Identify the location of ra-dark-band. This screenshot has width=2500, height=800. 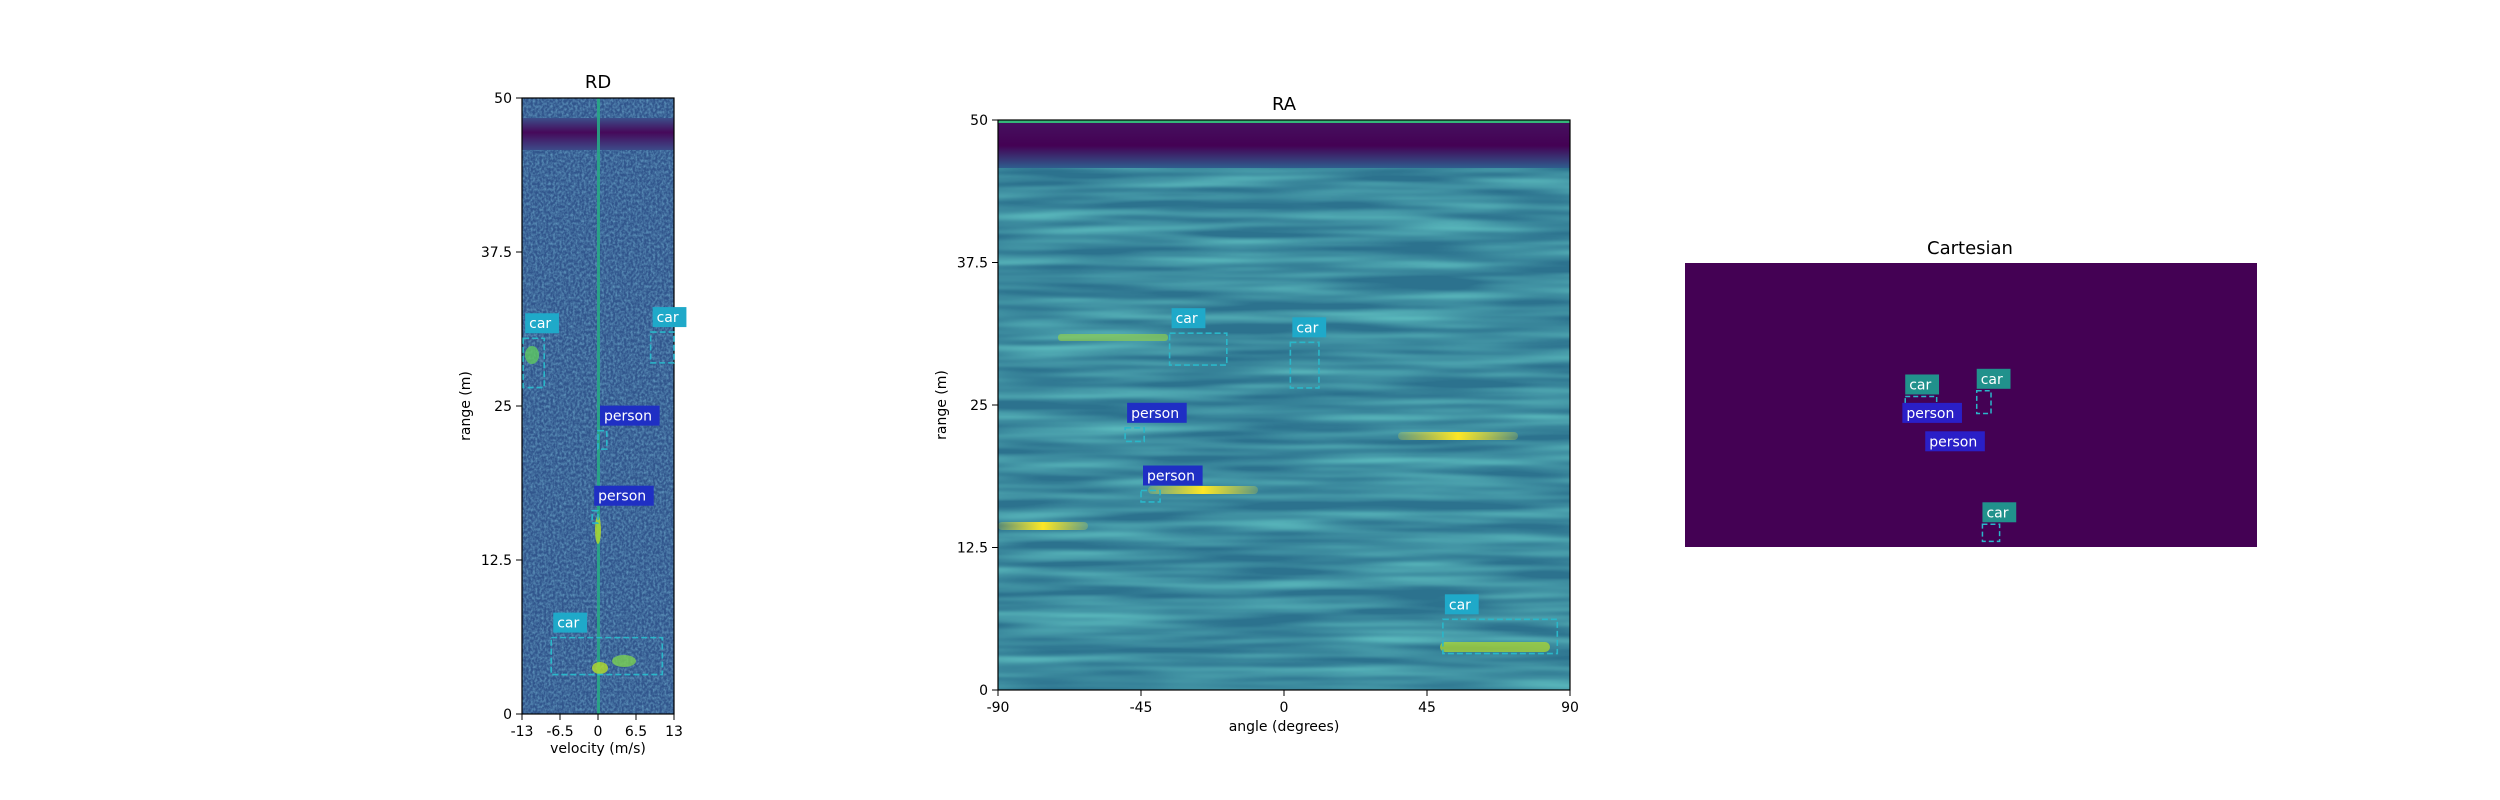
(1284, 145).